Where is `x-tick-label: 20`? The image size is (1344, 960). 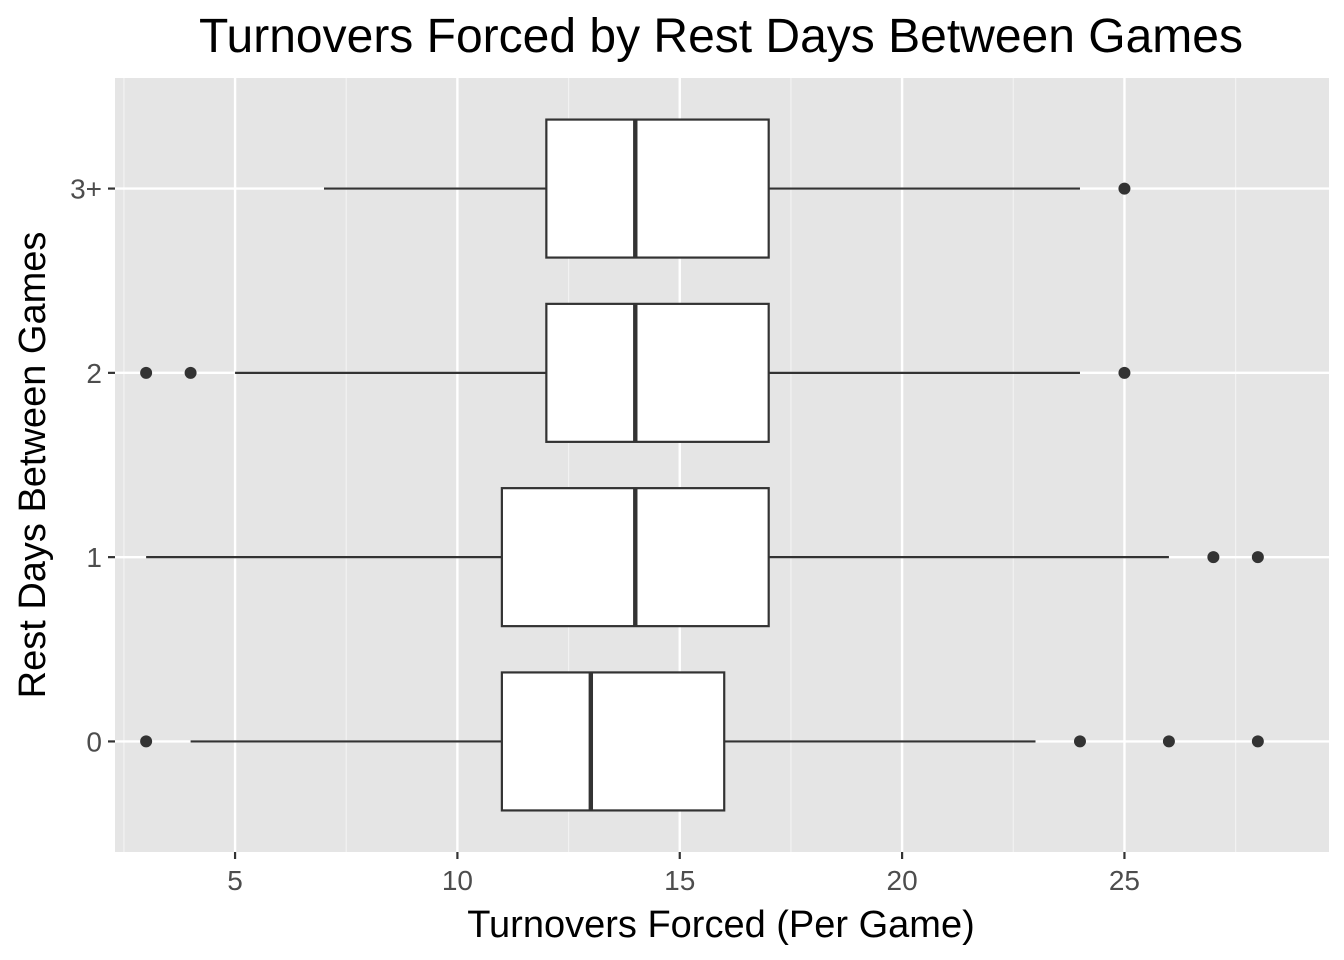
x-tick-label: 20 is located at coordinates (902, 880).